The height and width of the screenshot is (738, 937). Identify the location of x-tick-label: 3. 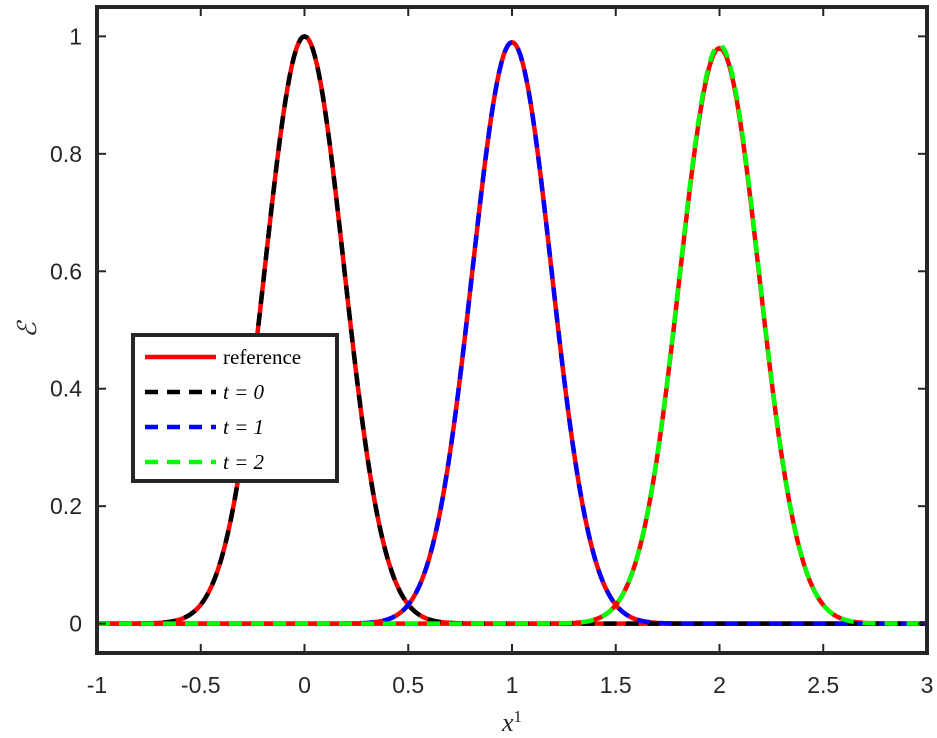
(927, 685).